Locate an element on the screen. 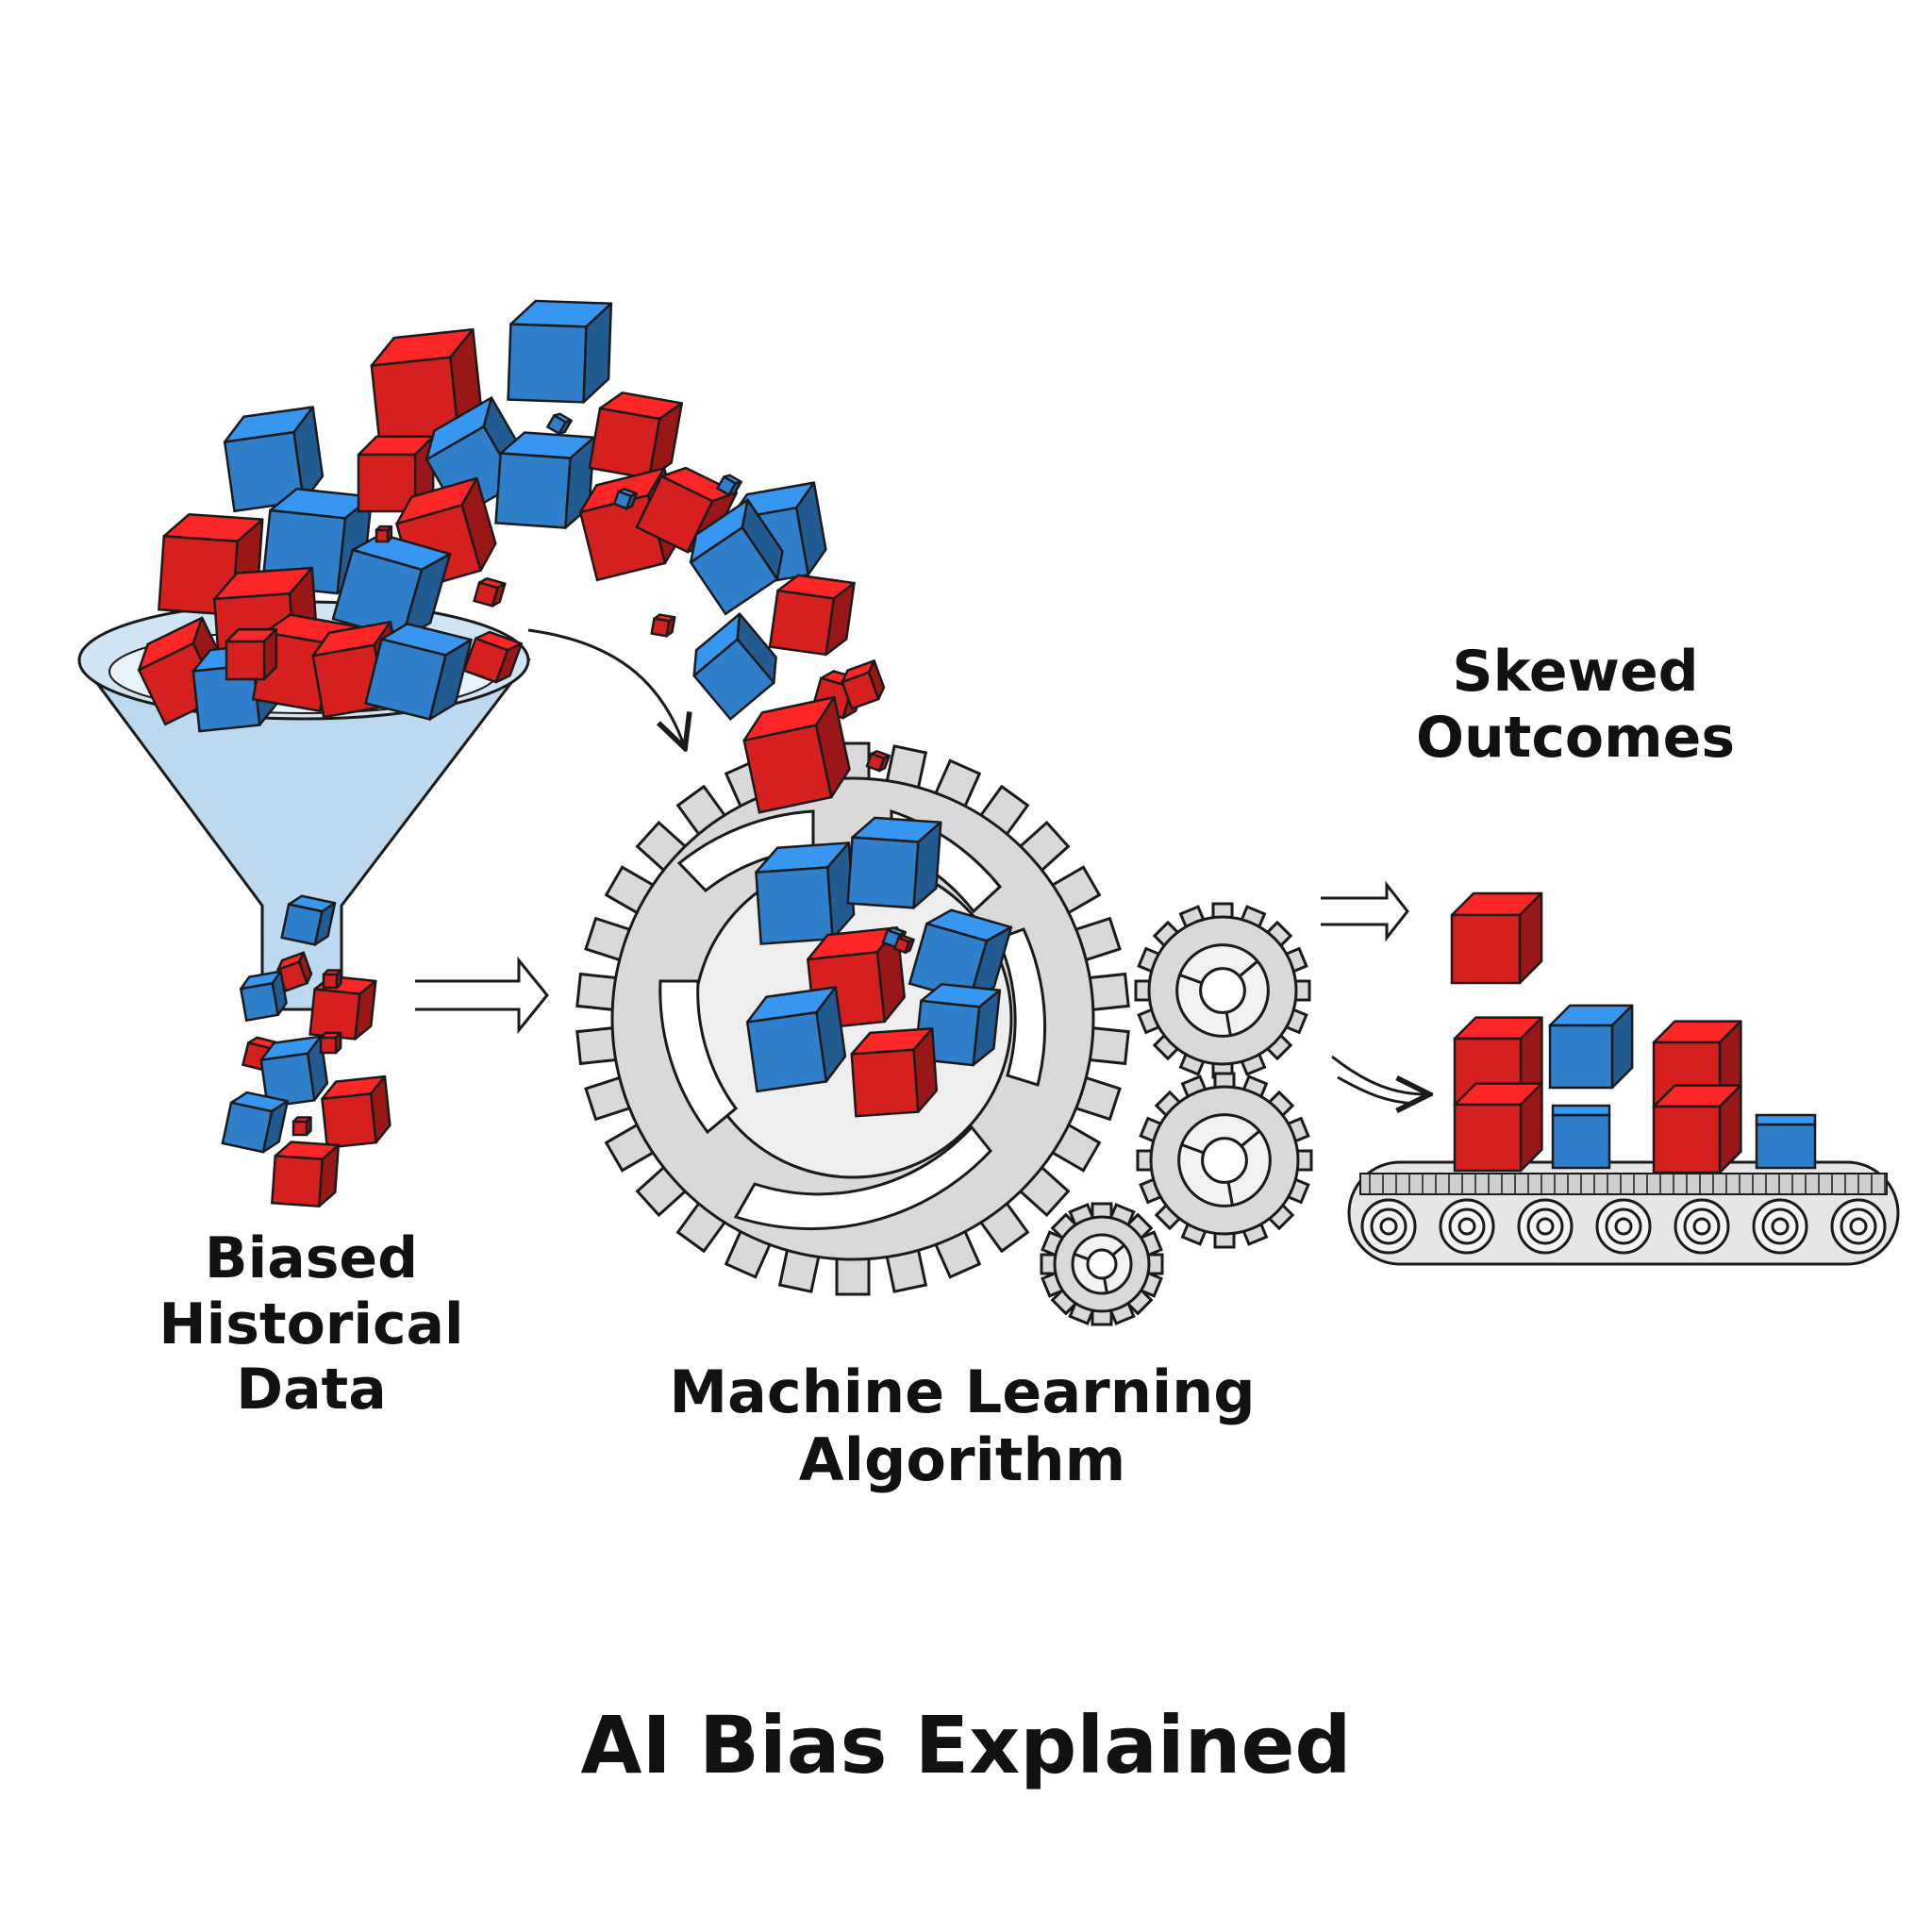 The image size is (1932, 1932). label-machine-learning-algorithm: Machine Learning Algorithm is located at coordinates (963, 1426).